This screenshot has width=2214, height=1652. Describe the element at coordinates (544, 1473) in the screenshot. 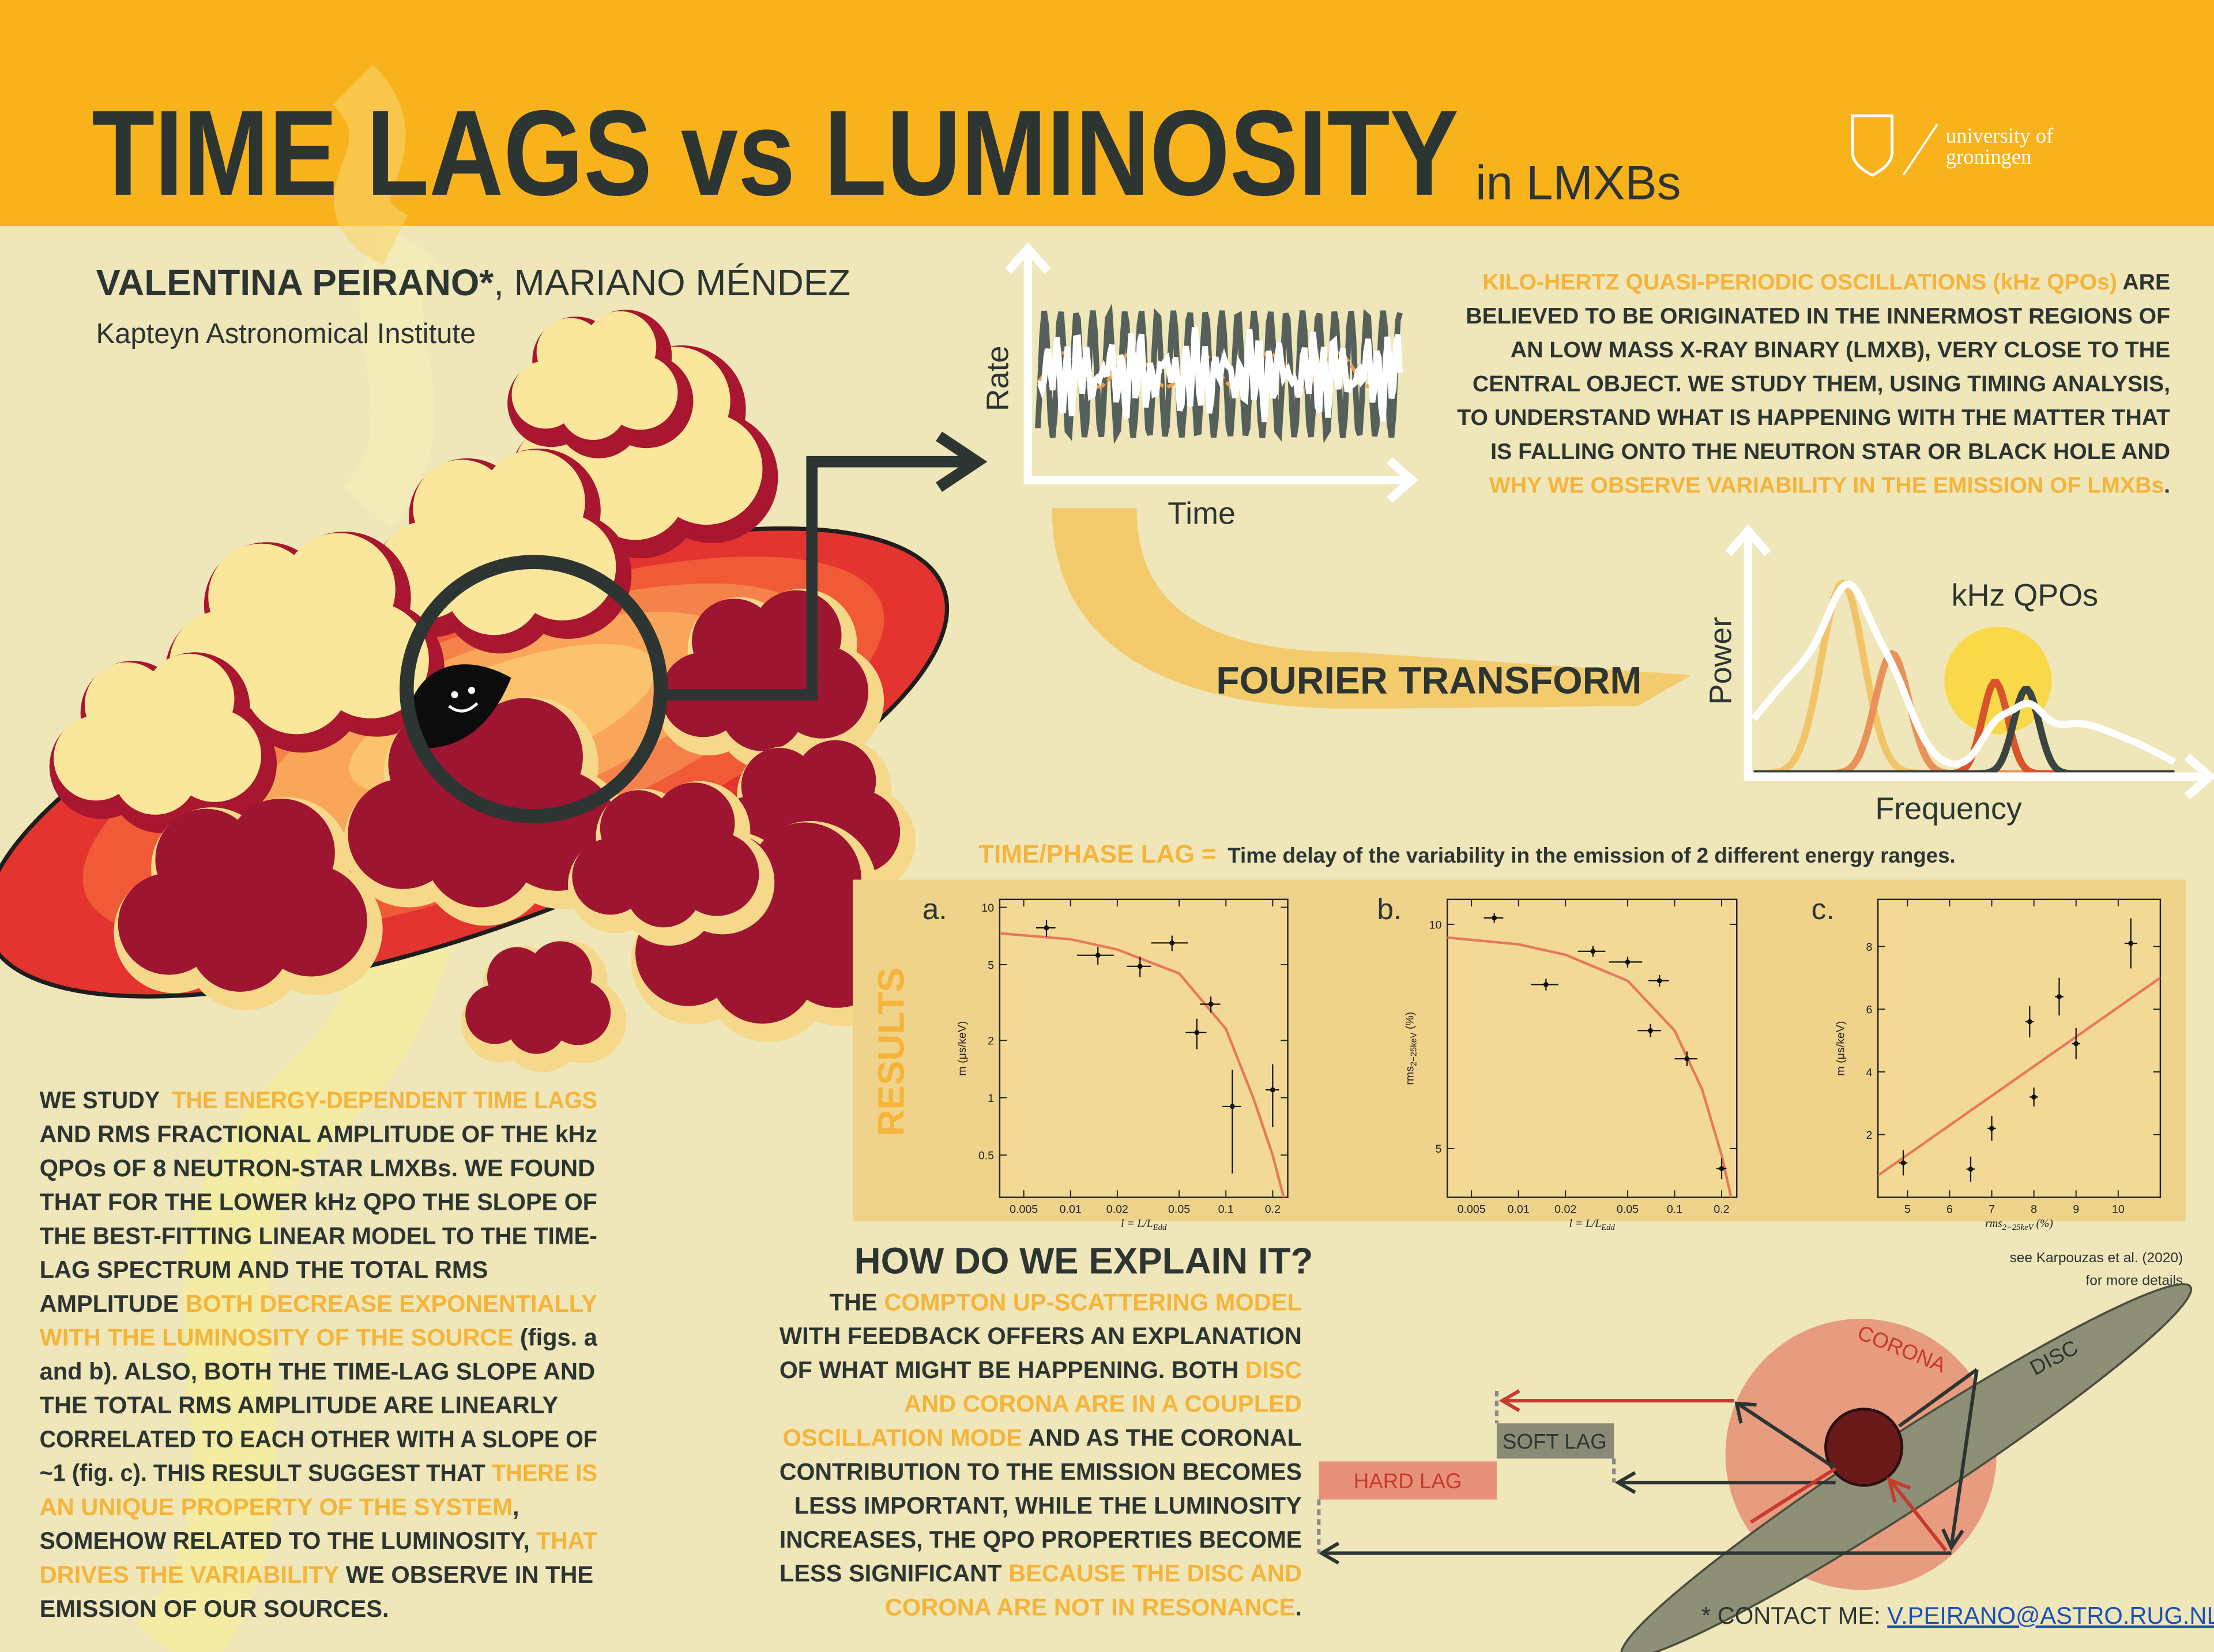

I see `highlight: THERE IS` at that location.